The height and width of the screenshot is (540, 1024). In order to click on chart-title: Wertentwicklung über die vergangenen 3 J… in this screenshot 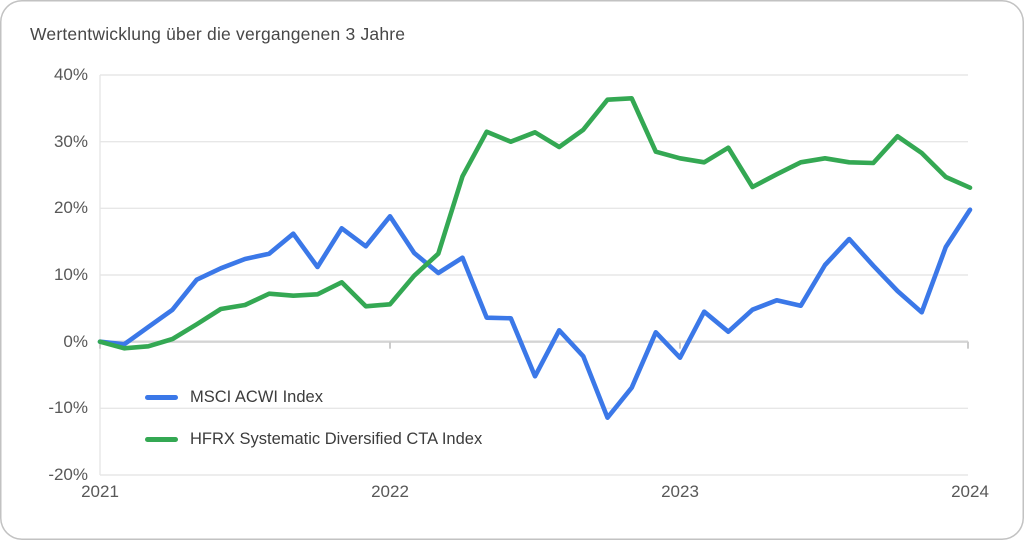, I will do `click(218, 34)`.